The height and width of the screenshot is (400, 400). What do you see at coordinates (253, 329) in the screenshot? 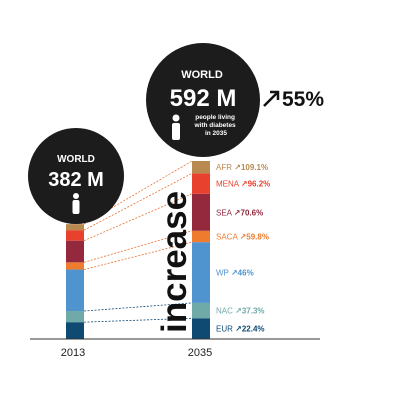
I see `region-increase-value: 22.4%` at bounding box center [253, 329].